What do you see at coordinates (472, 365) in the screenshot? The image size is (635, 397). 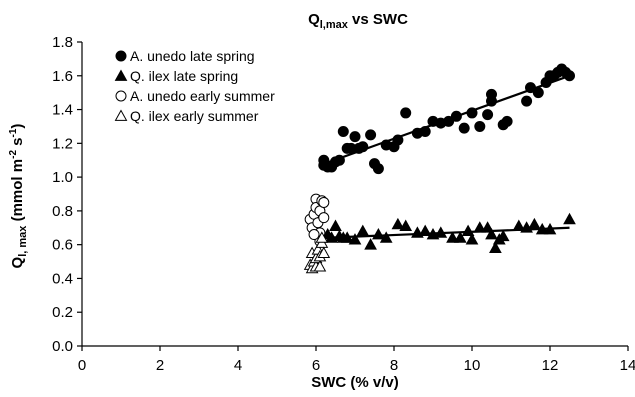 I see `x-tick-label: 10` at bounding box center [472, 365].